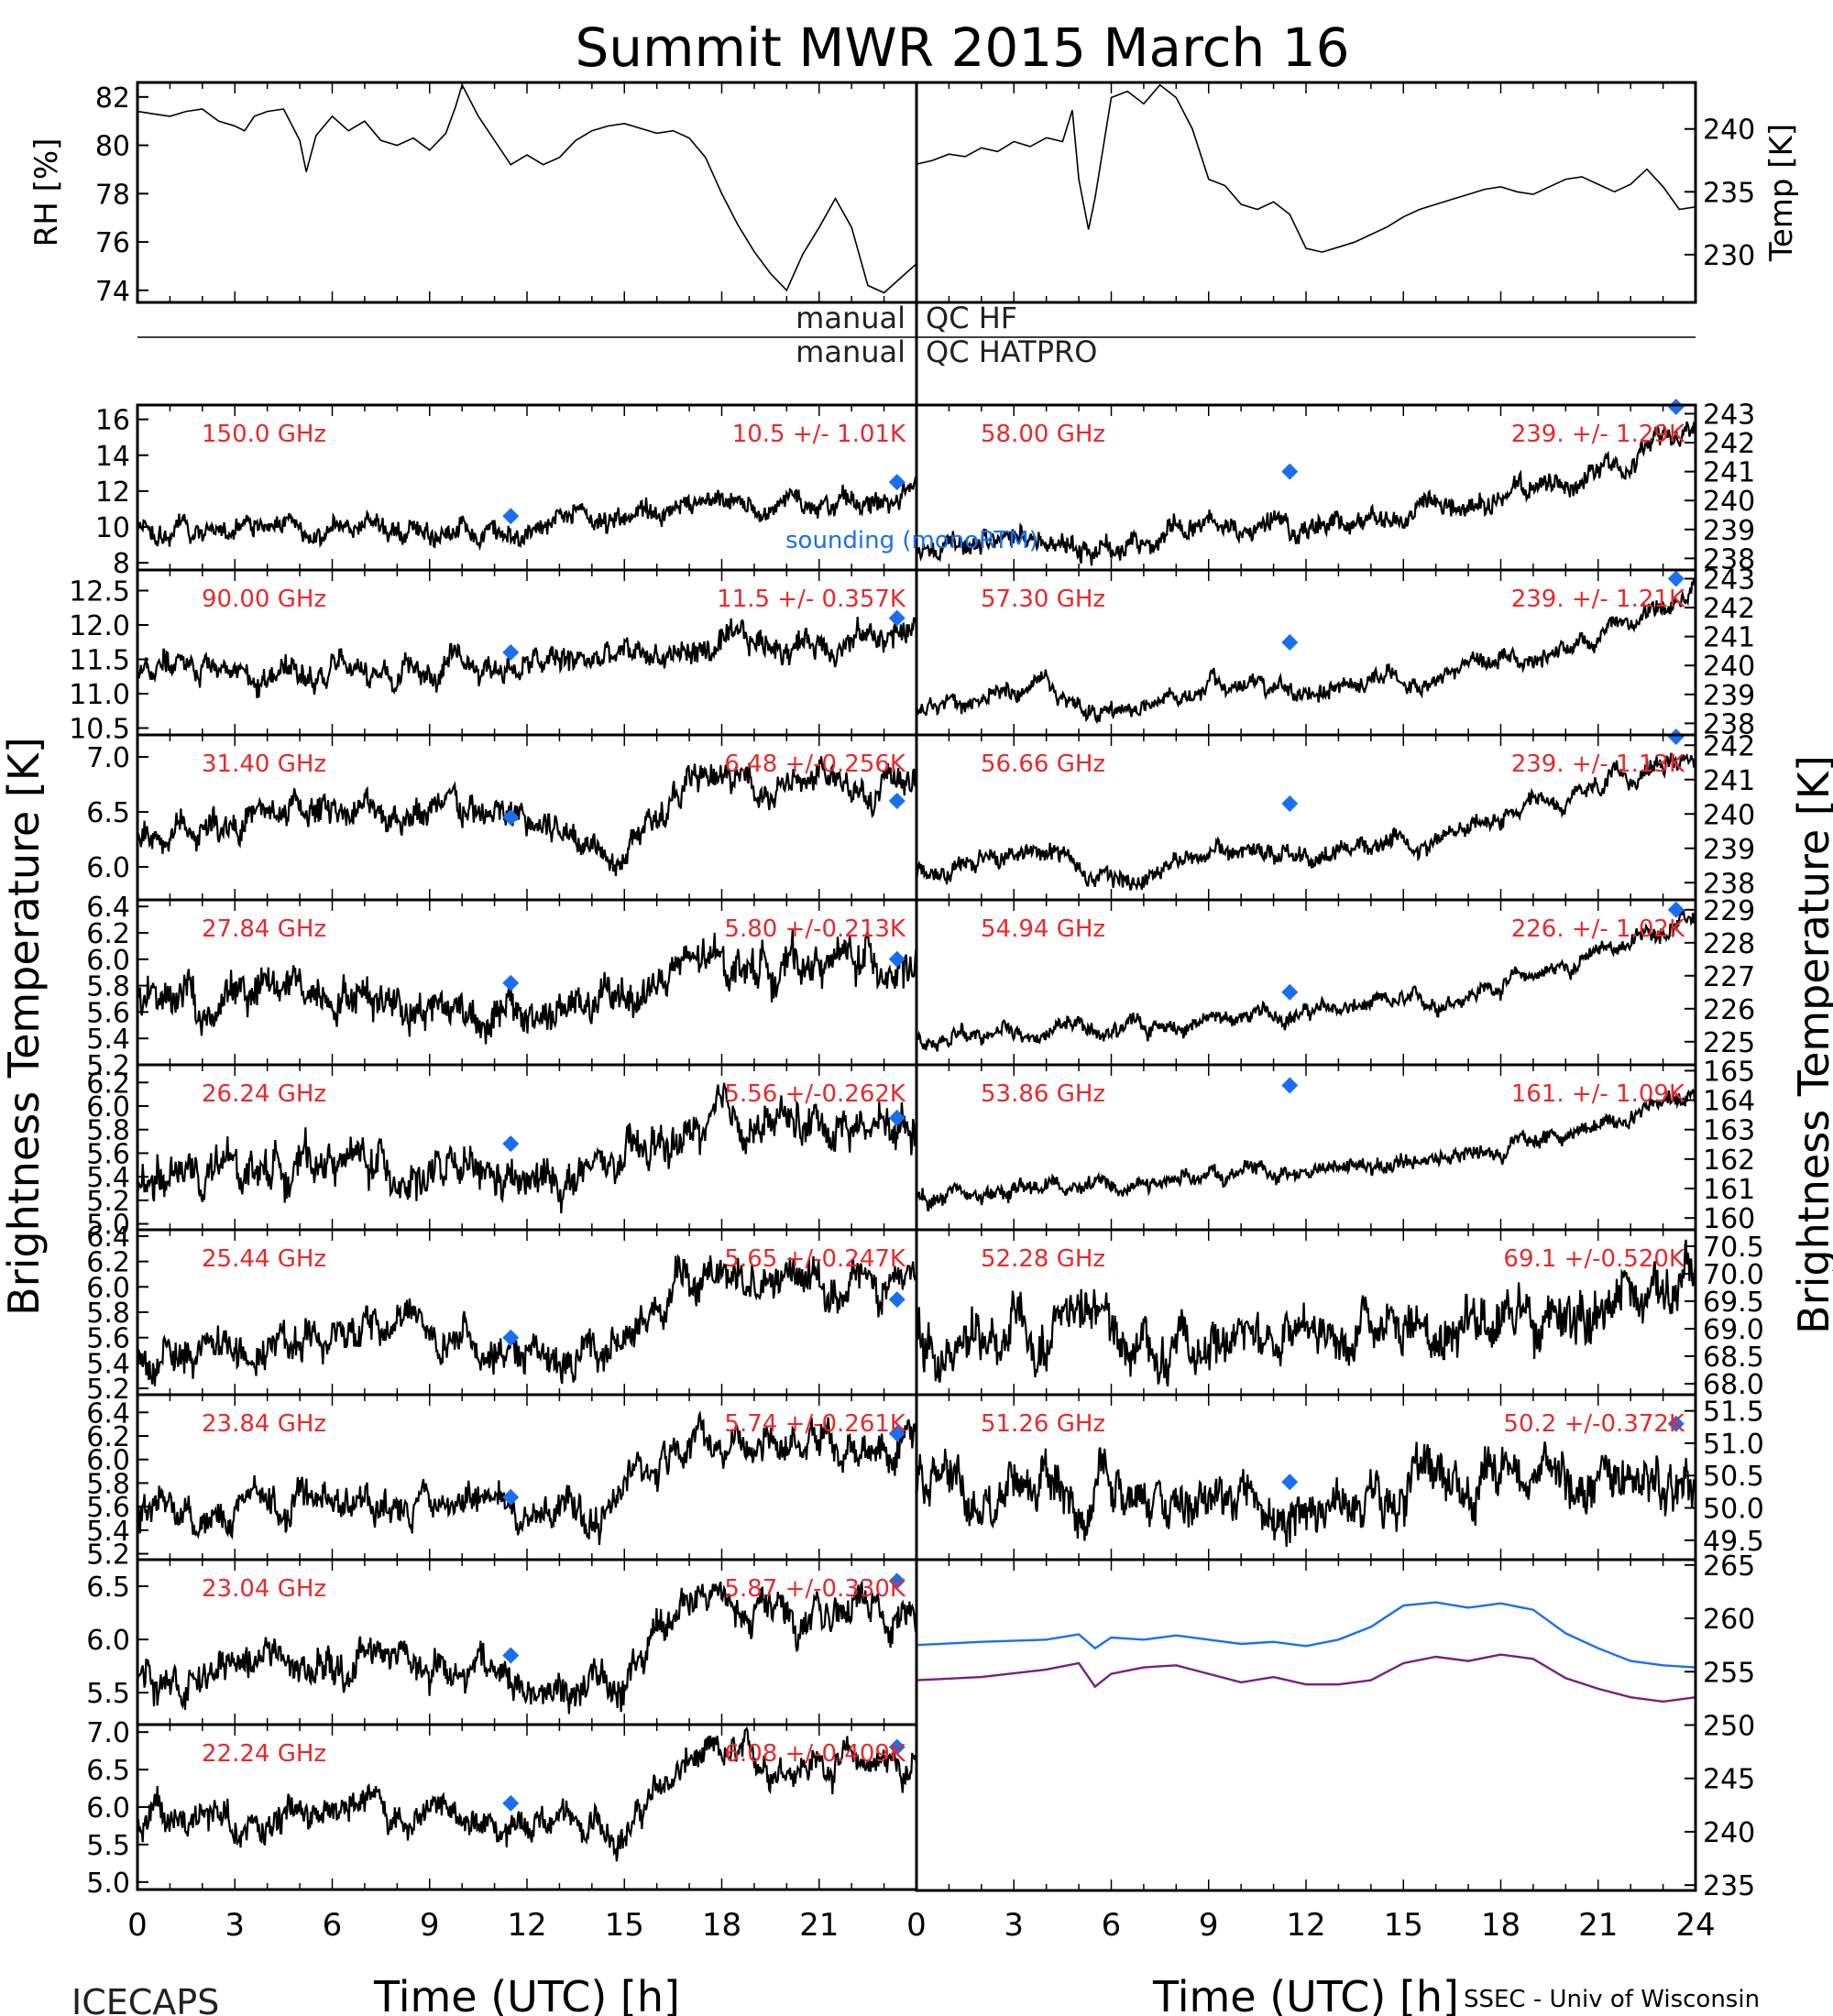  I want to click on y-tick-label: 260, so click(1729, 1620).